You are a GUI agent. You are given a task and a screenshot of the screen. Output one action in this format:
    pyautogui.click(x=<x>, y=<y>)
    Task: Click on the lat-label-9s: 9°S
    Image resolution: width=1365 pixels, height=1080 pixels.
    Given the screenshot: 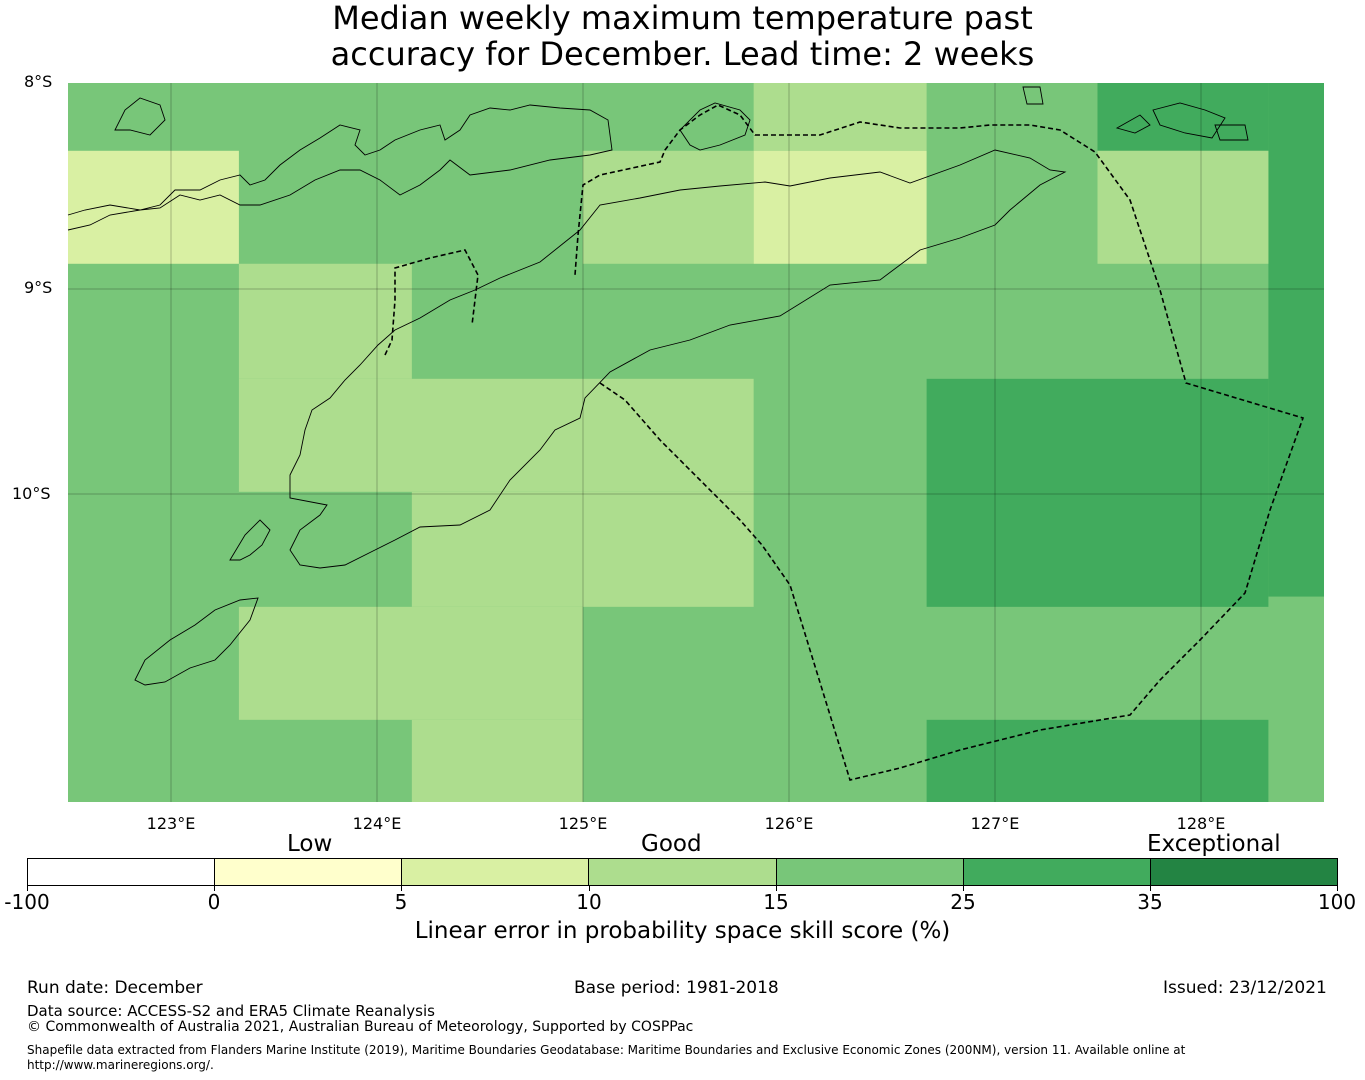 What is the action you would take?
    pyautogui.click(x=38, y=287)
    